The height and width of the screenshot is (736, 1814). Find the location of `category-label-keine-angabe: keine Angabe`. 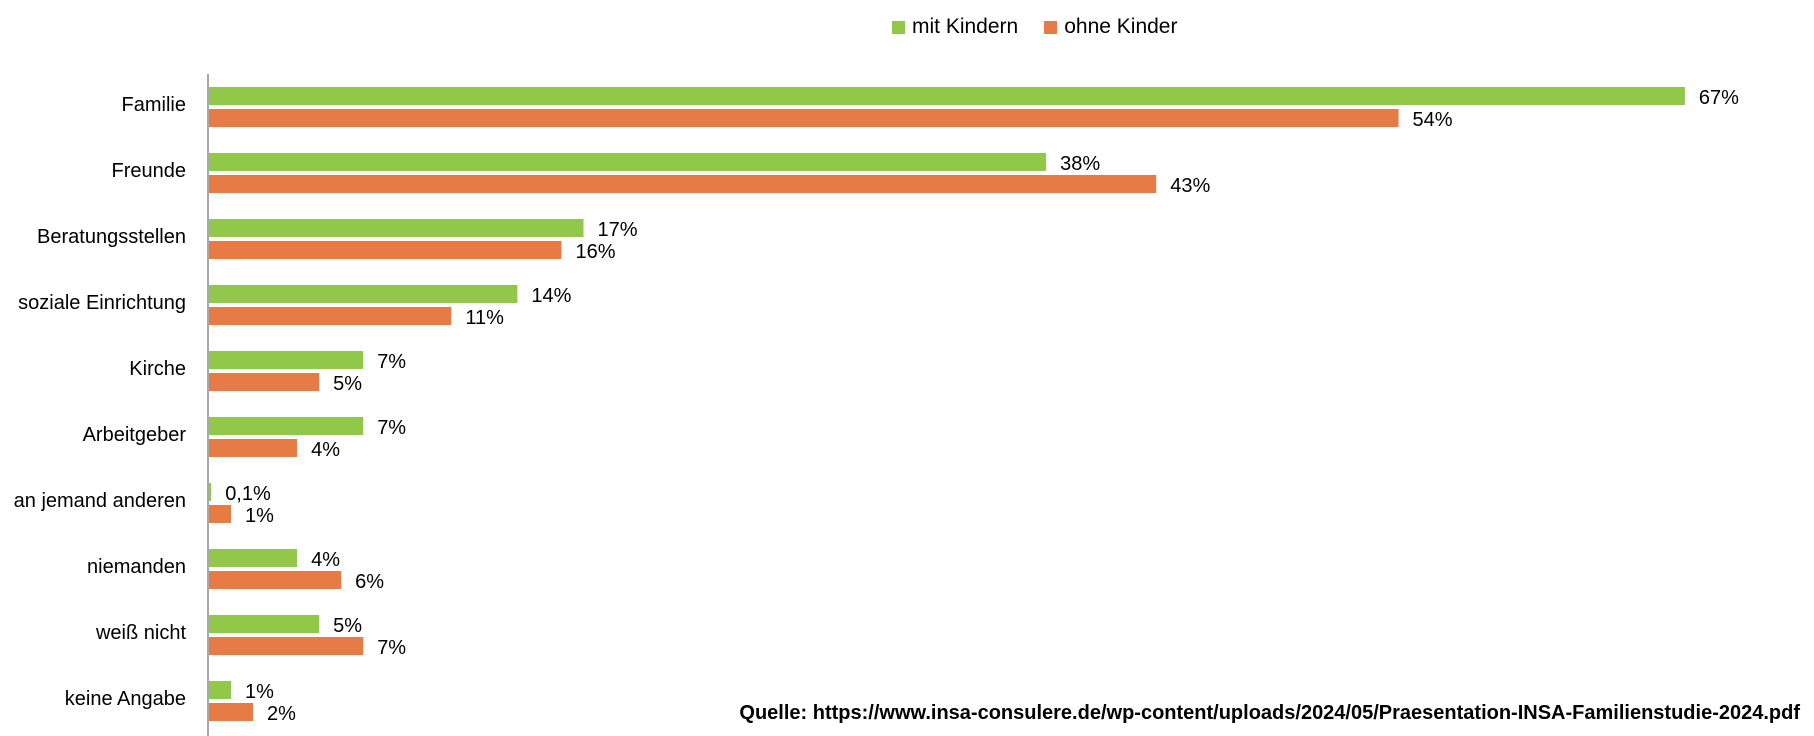

category-label-keine-angabe: keine Angabe is located at coordinates (125, 699).